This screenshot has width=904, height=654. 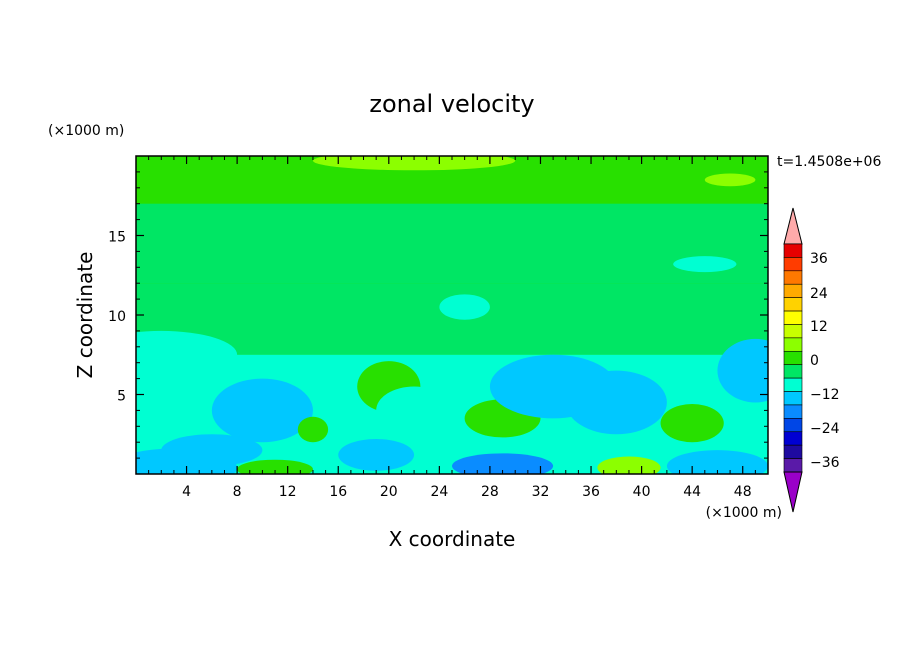 What do you see at coordinates (819, 259) in the screenshot?
I see `colorbar-label: 36` at bounding box center [819, 259].